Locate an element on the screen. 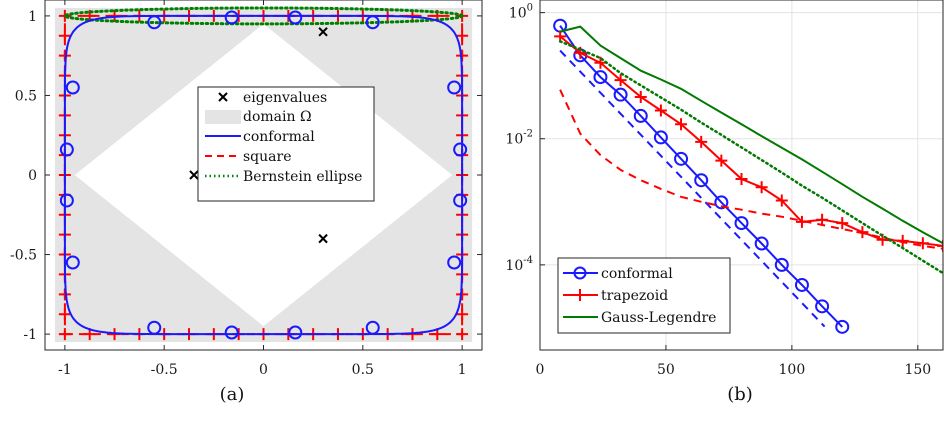 This screenshot has height=435, width=944. y-tick-label: 1 is located at coordinates (32, 17).